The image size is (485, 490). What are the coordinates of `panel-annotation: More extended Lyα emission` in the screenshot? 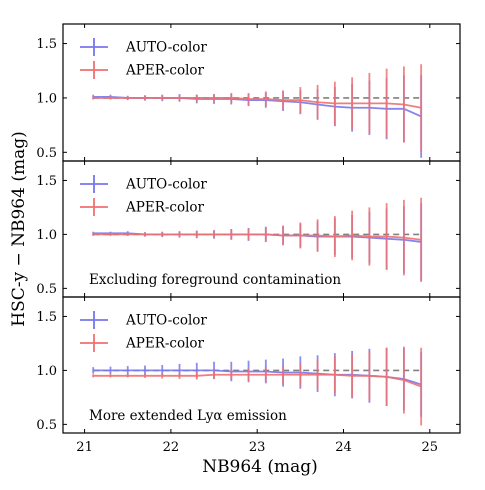 It's located at (188, 416).